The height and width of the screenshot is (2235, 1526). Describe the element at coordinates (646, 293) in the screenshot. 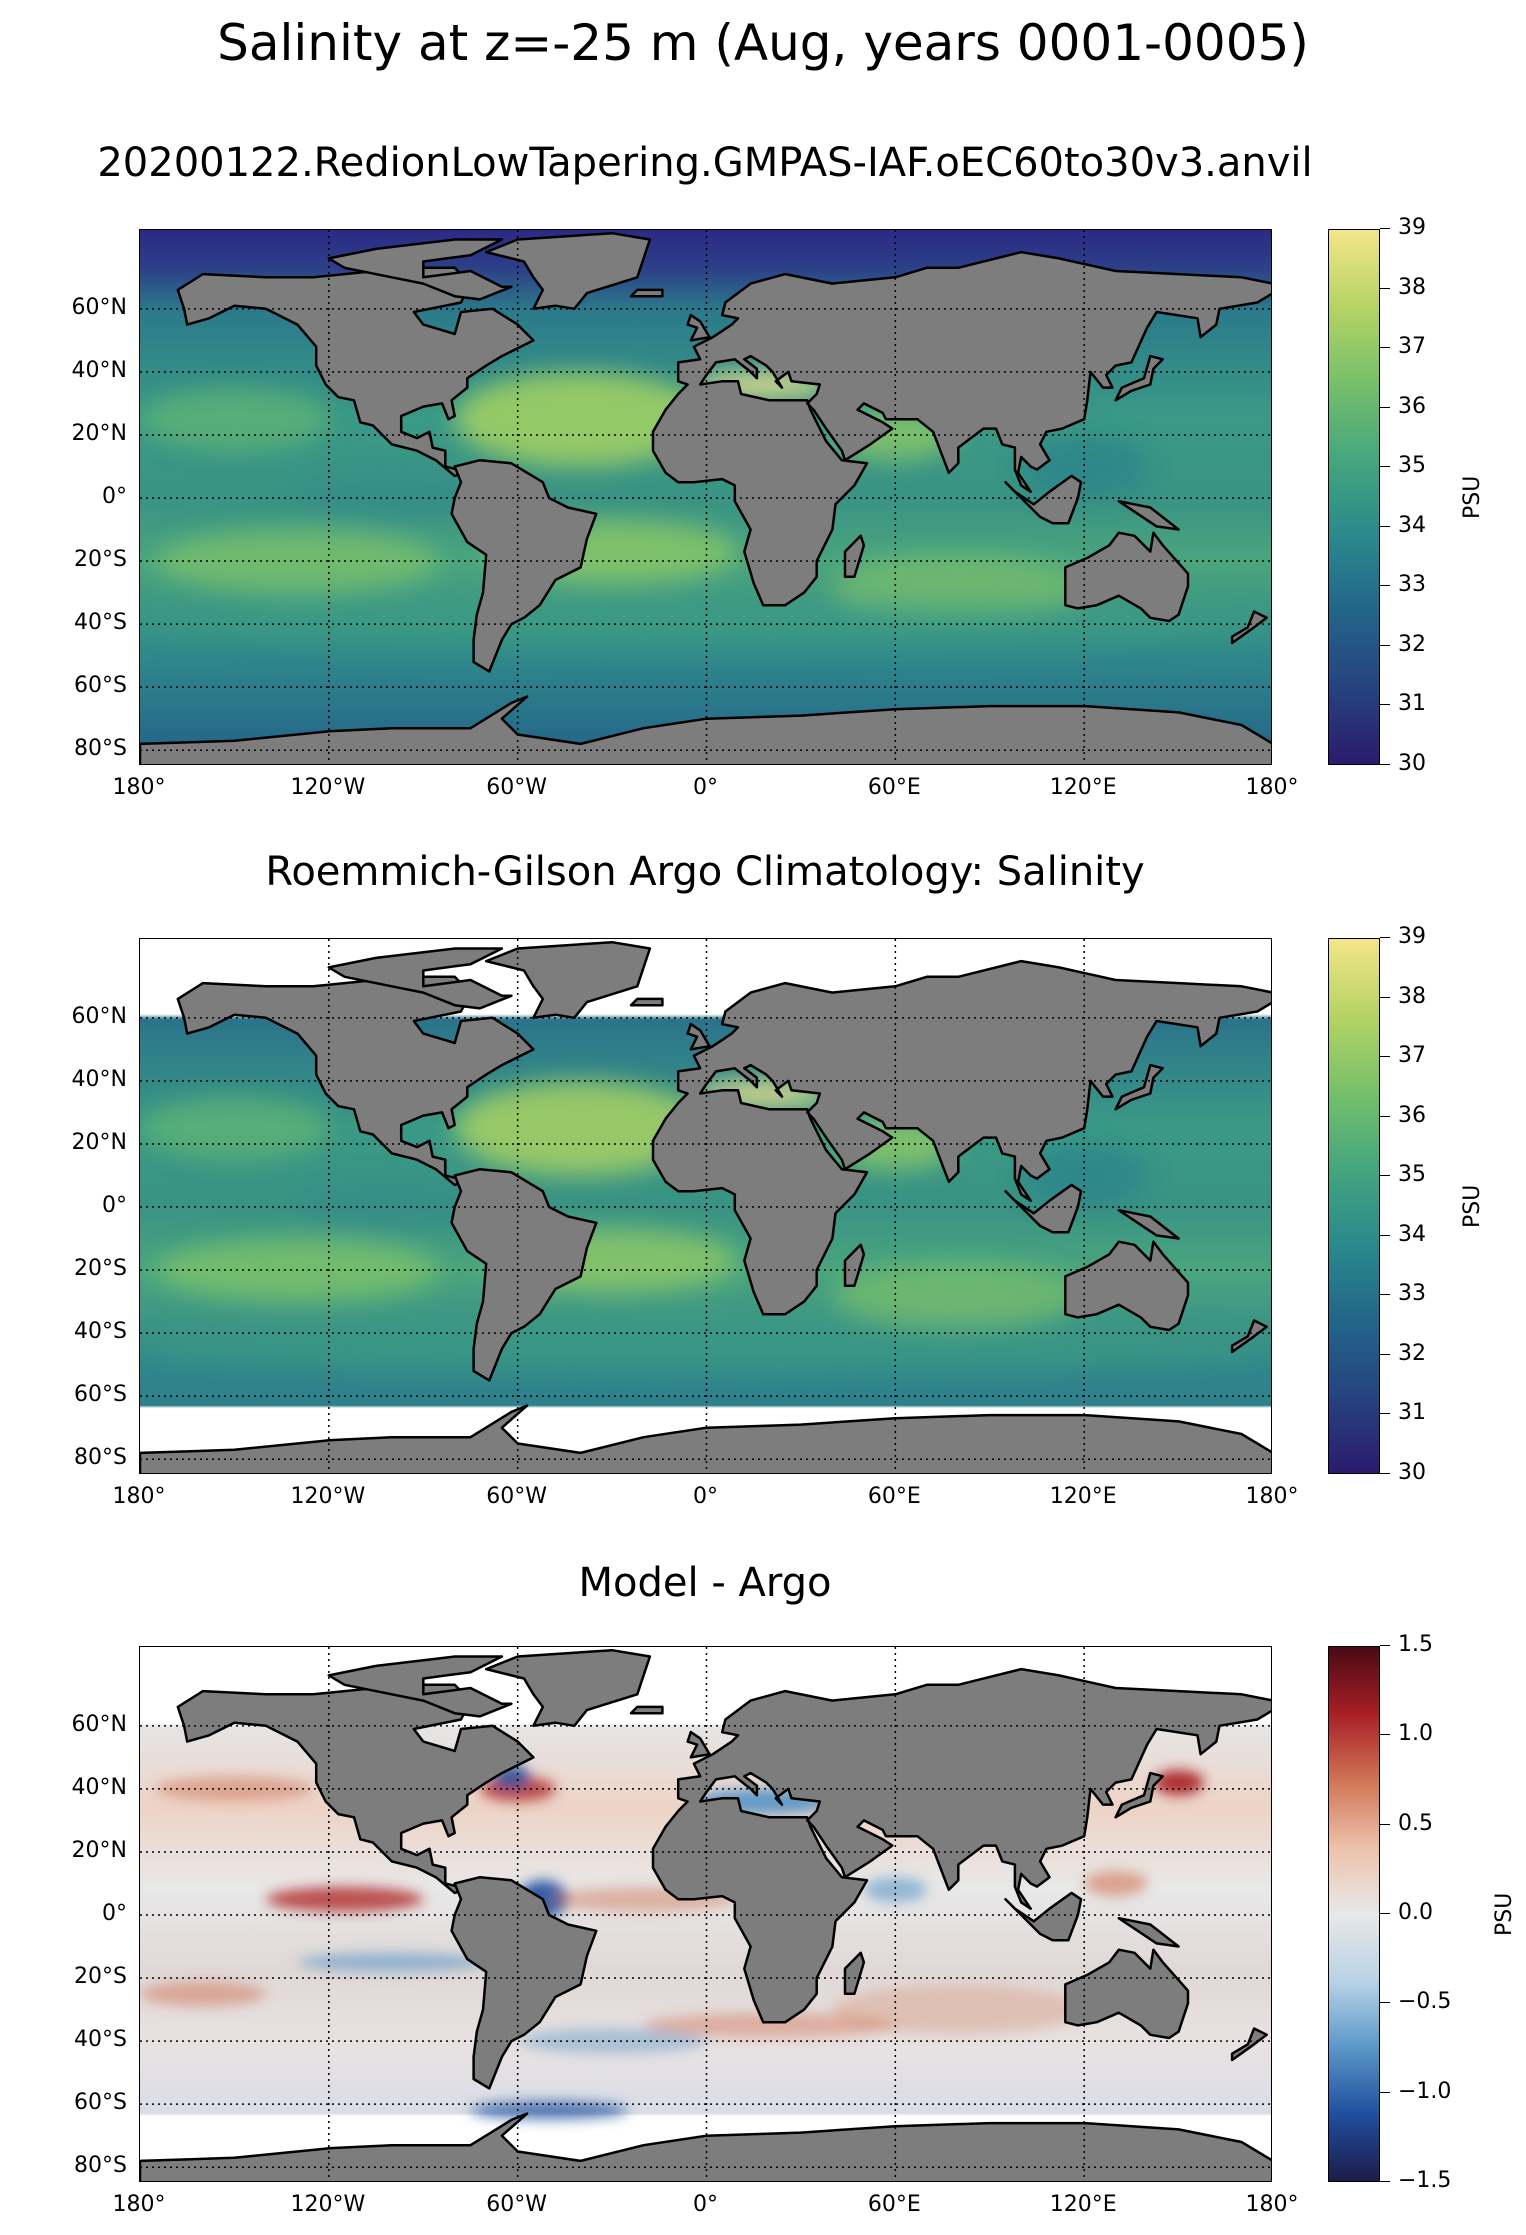

I see `iceland-land` at that location.